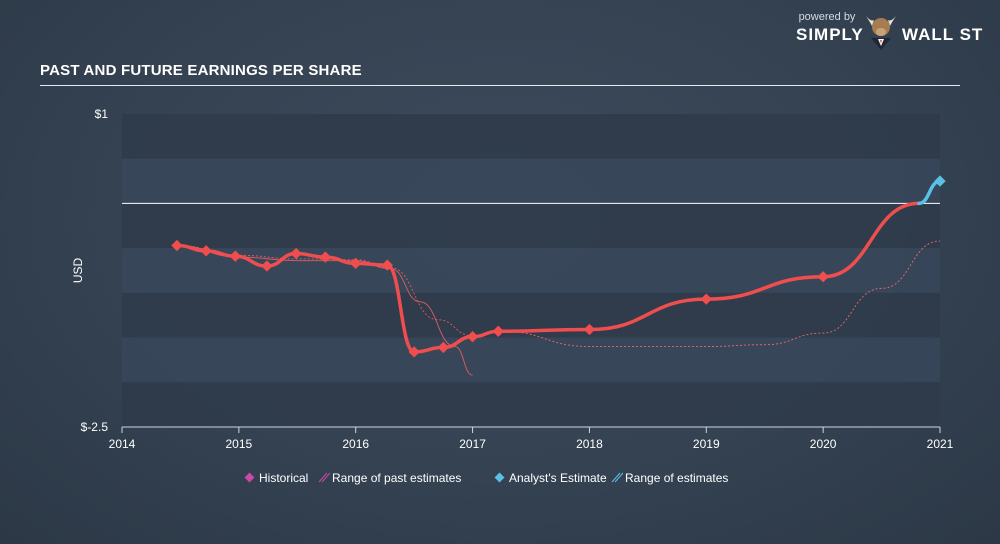 The image size is (1000, 544). What do you see at coordinates (830, 34) in the screenshot?
I see `brand-name-left: SIMPLY` at bounding box center [830, 34].